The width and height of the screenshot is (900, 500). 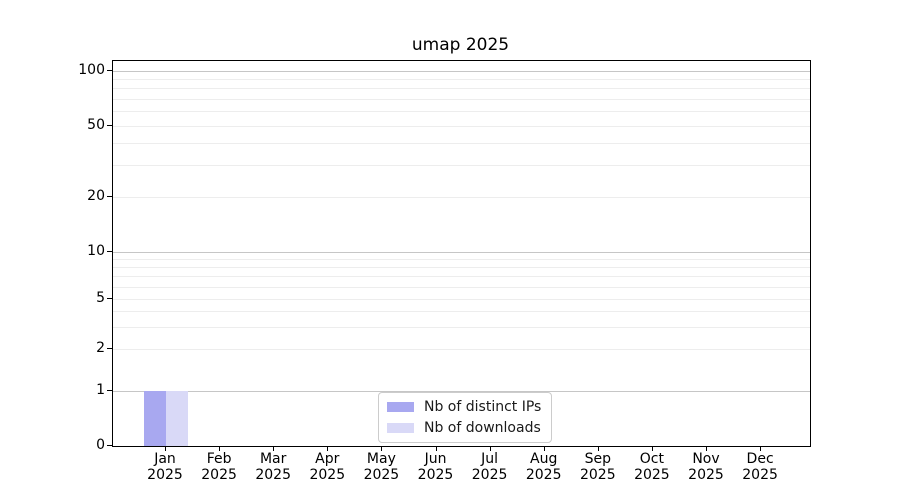 I want to click on x-tick-label: Nov 2025, so click(x=706, y=467).